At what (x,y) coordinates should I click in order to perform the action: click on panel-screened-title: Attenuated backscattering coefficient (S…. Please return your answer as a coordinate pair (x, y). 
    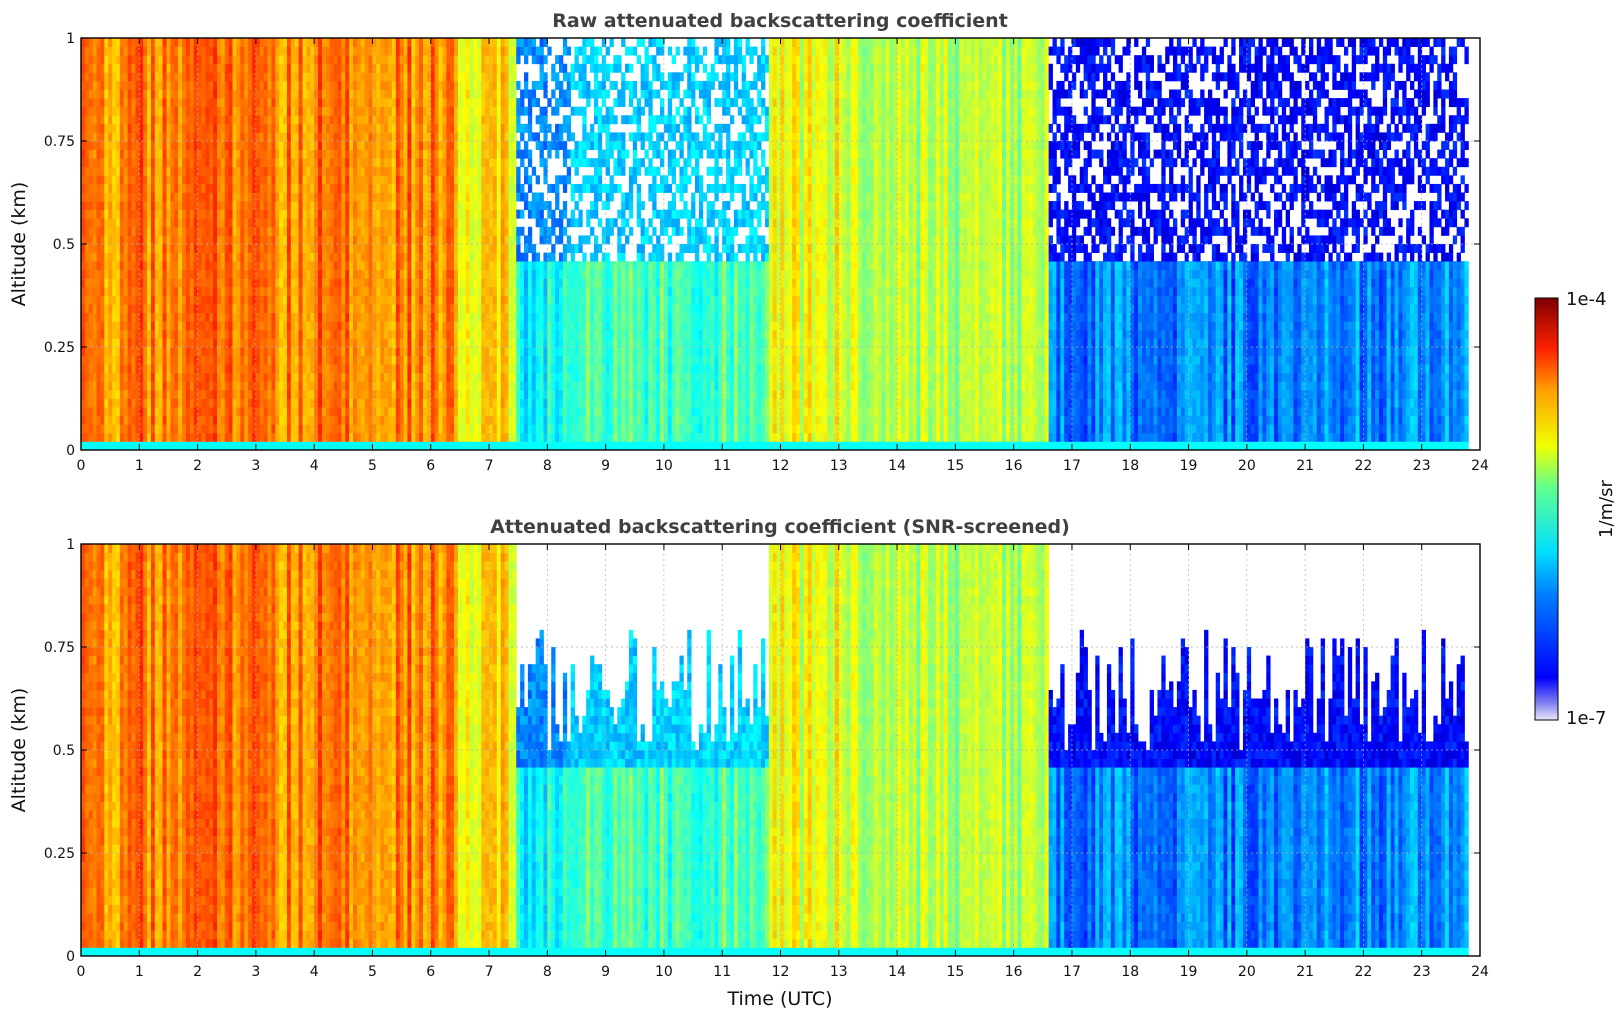
    Looking at the image, I should click on (780, 527).